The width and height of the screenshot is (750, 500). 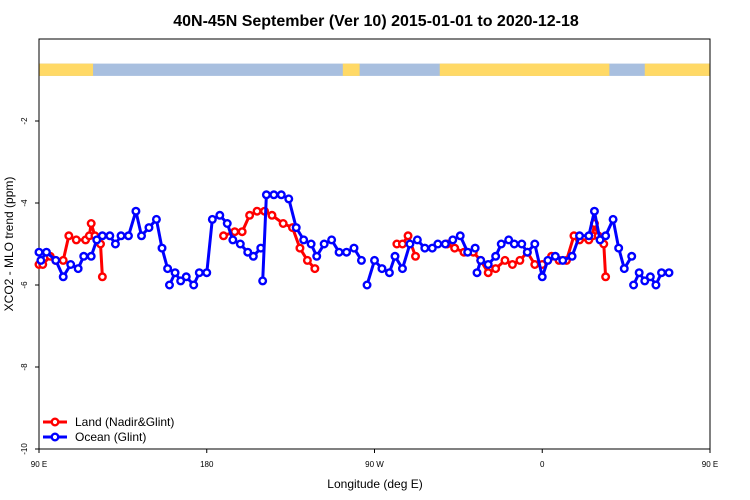 What do you see at coordinates (207, 464) in the screenshot?
I see `x-tick-label: 180` at bounding box center [207, 464].